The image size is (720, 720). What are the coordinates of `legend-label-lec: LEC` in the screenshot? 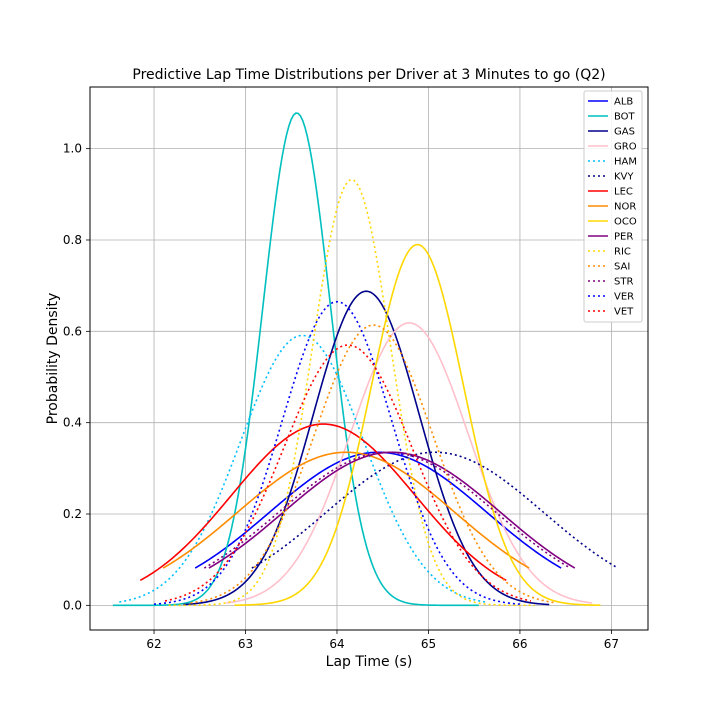 It's located at (623, 192).